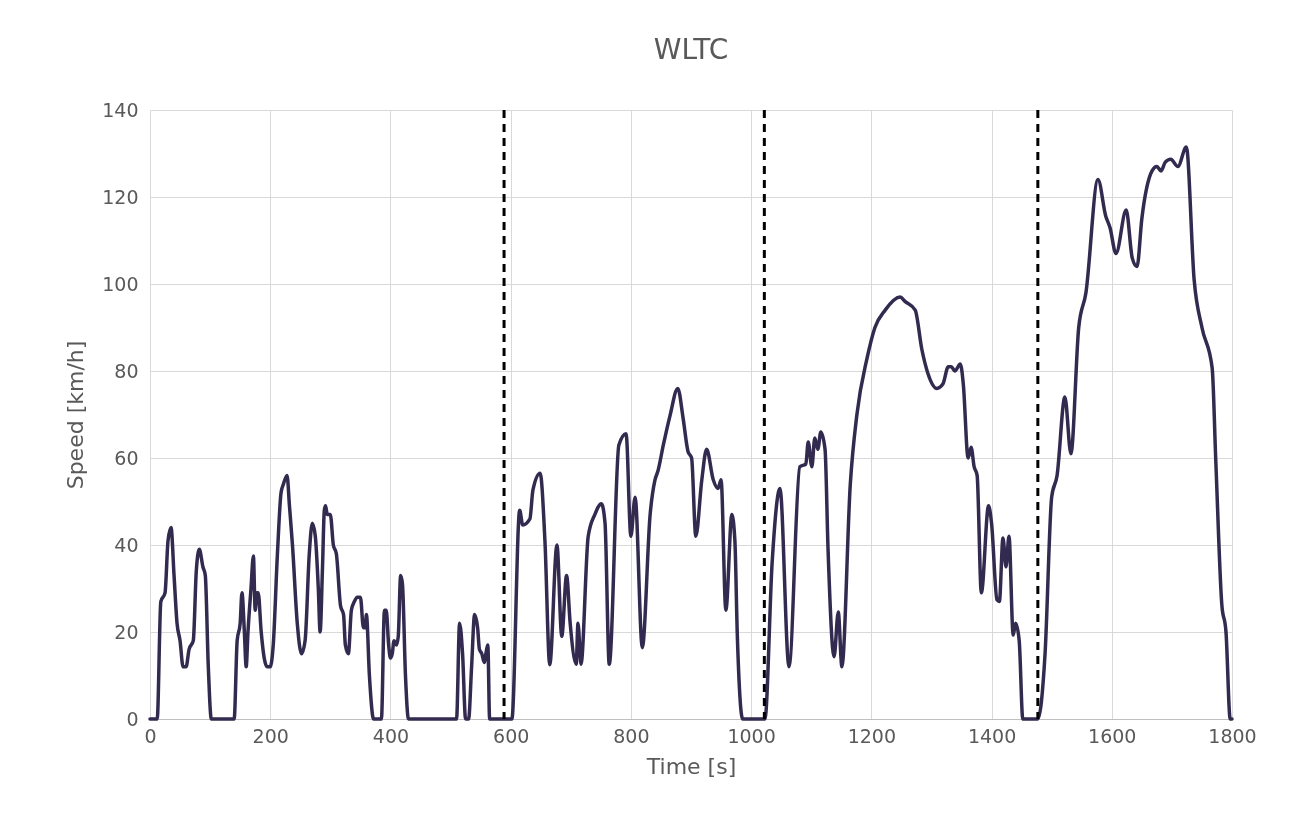  What do you see at coordinates (120, 283) in the screenshot?
I see `y-tick-label: 100` at bounding box center [120, 283].